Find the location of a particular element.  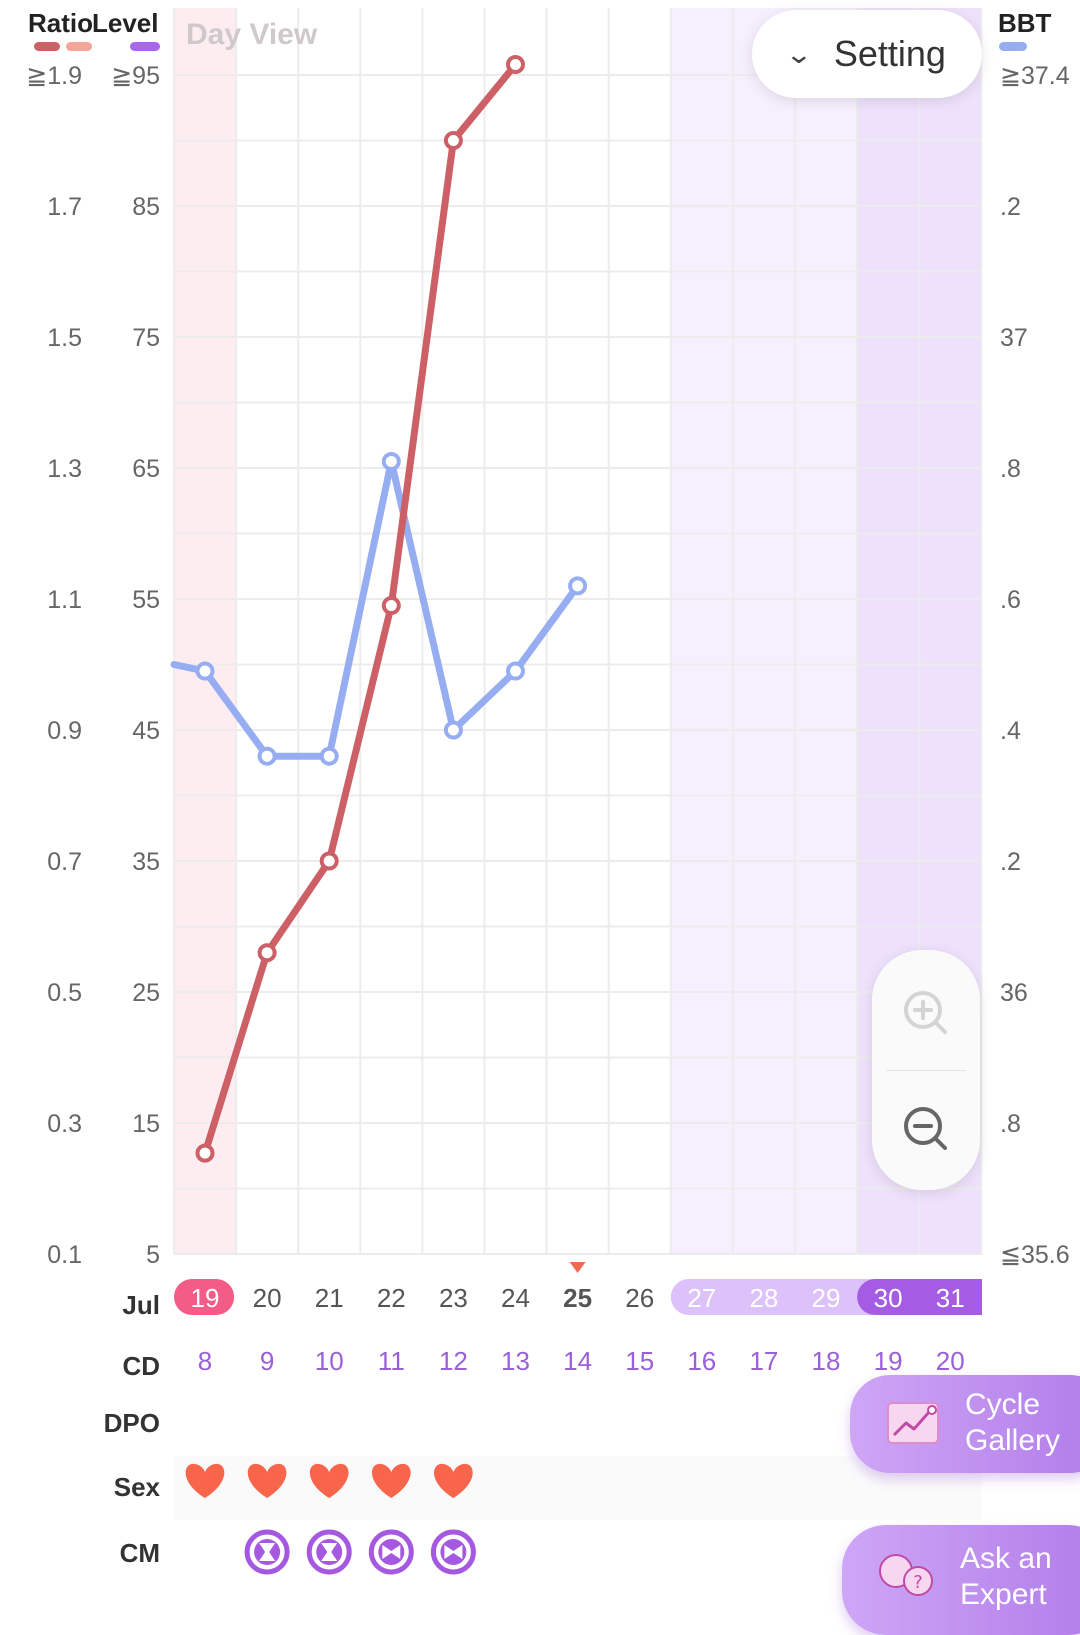

level-tick-label: 75 is located at coordinates (146, 338).